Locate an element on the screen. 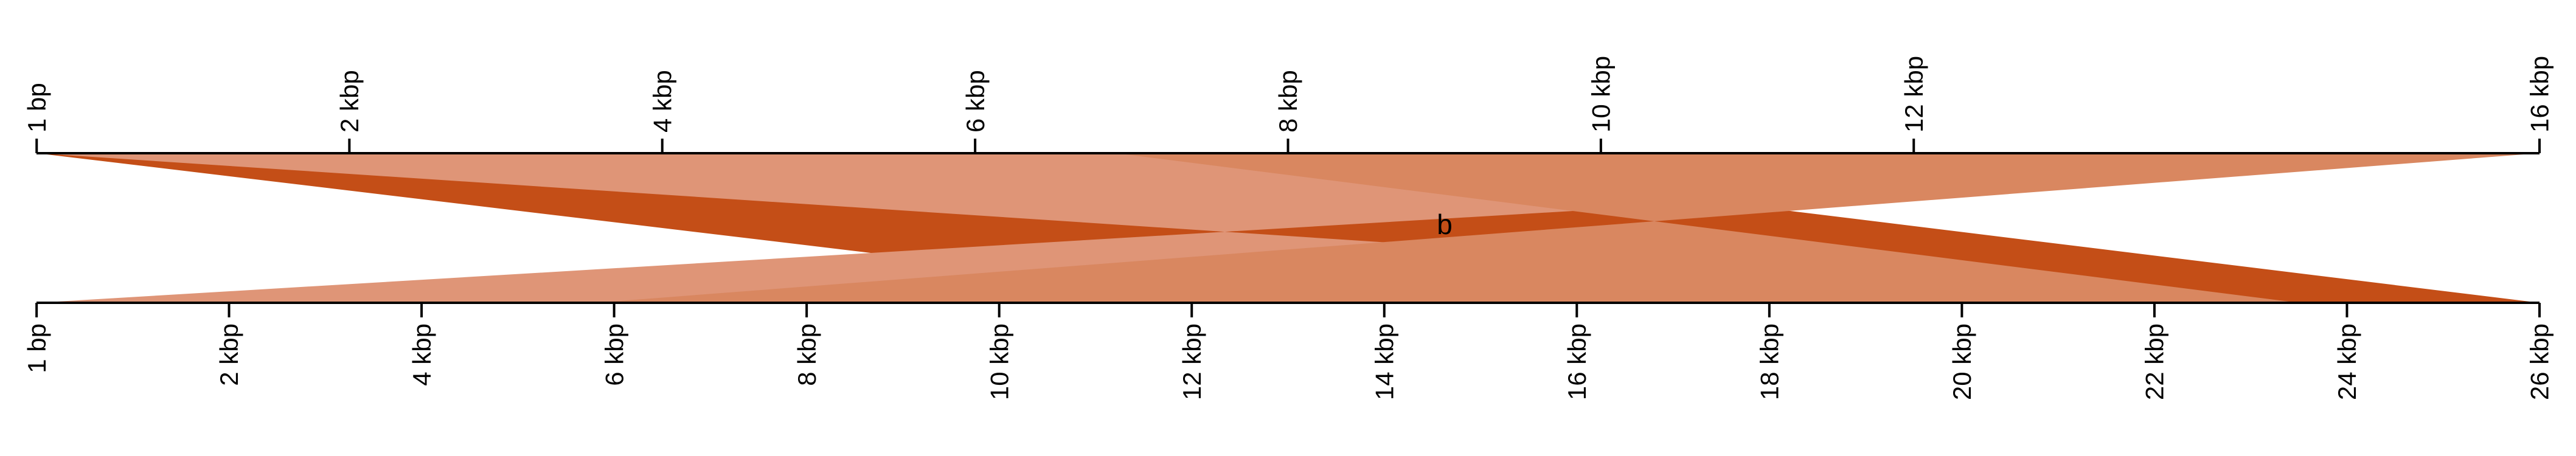 The width and height of the screenshot is (2576, 456). bottom-tick-label: 26 kbp is located at coordinates (2540, 361).